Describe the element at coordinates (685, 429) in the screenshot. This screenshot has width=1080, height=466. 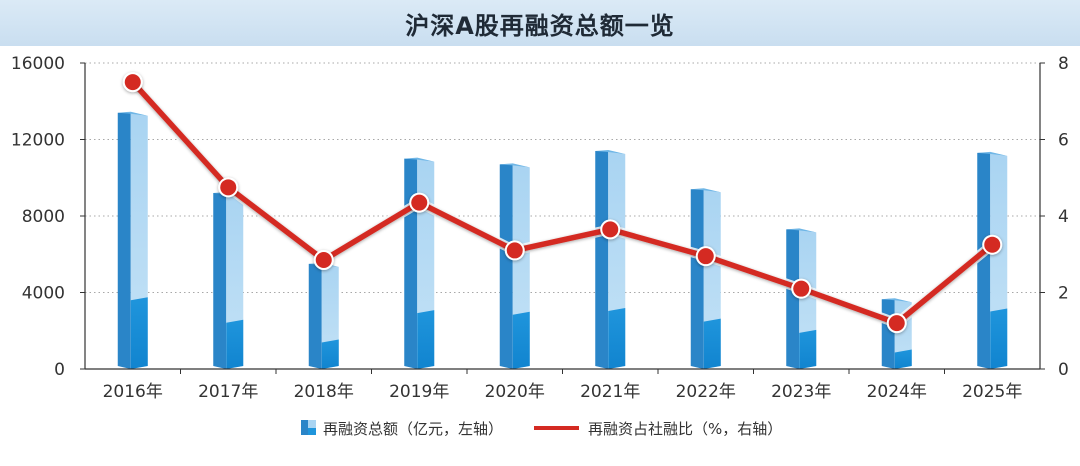
I see `legend-label-line: 再融资占社融比（%，右轴）` at that location.